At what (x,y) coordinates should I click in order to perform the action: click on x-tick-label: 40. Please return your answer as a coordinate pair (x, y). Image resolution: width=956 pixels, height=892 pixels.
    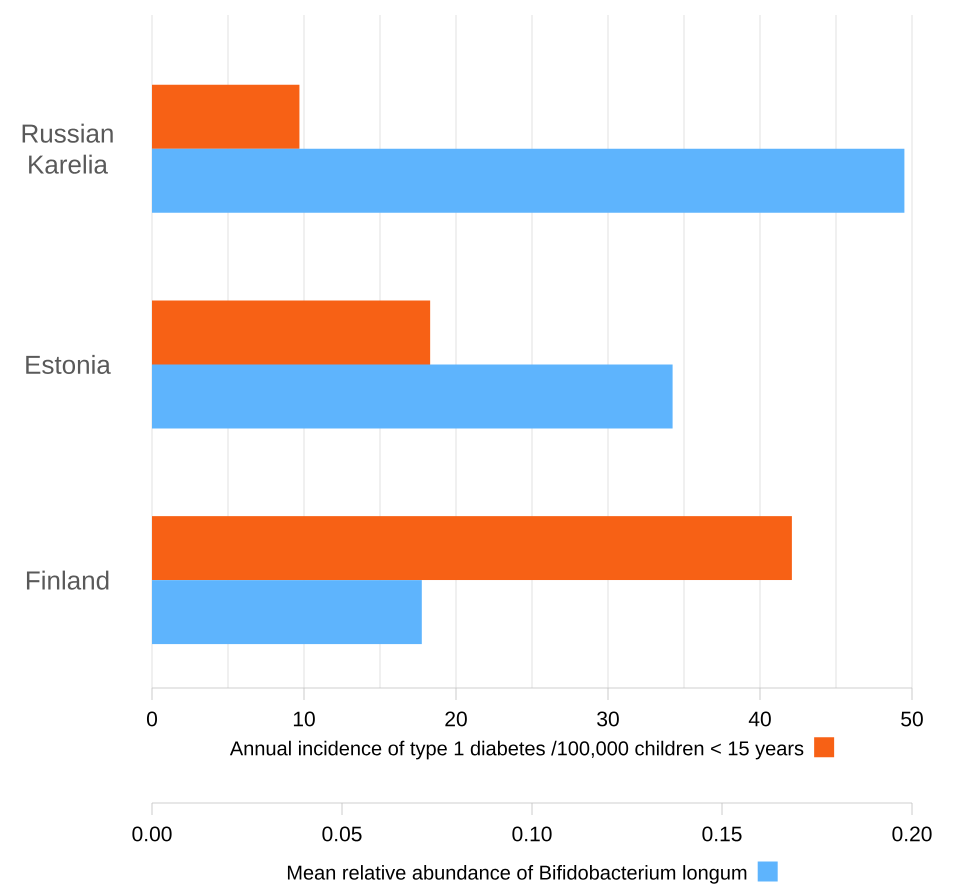
    Looking at the image, I should click on (759, 719).